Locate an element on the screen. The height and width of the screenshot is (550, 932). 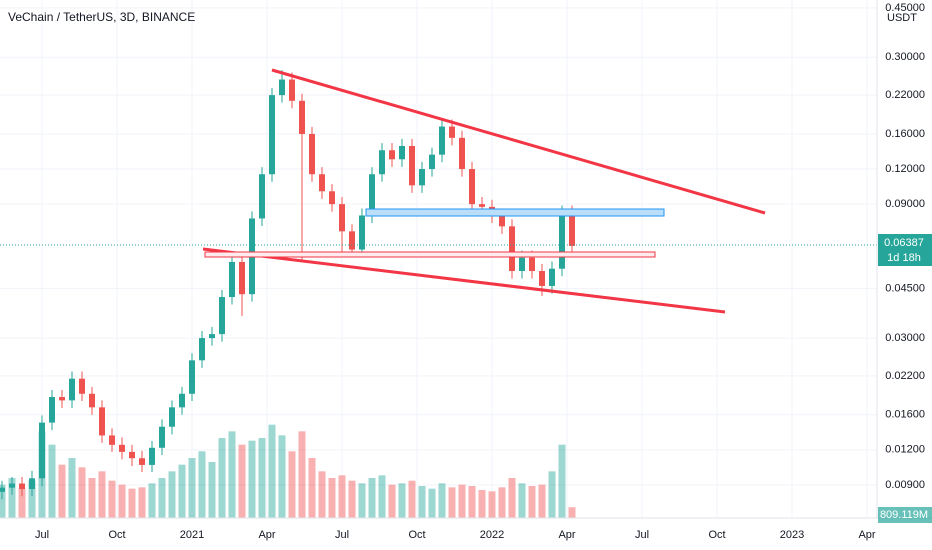
unit-box is located at coordinates (902, 18).